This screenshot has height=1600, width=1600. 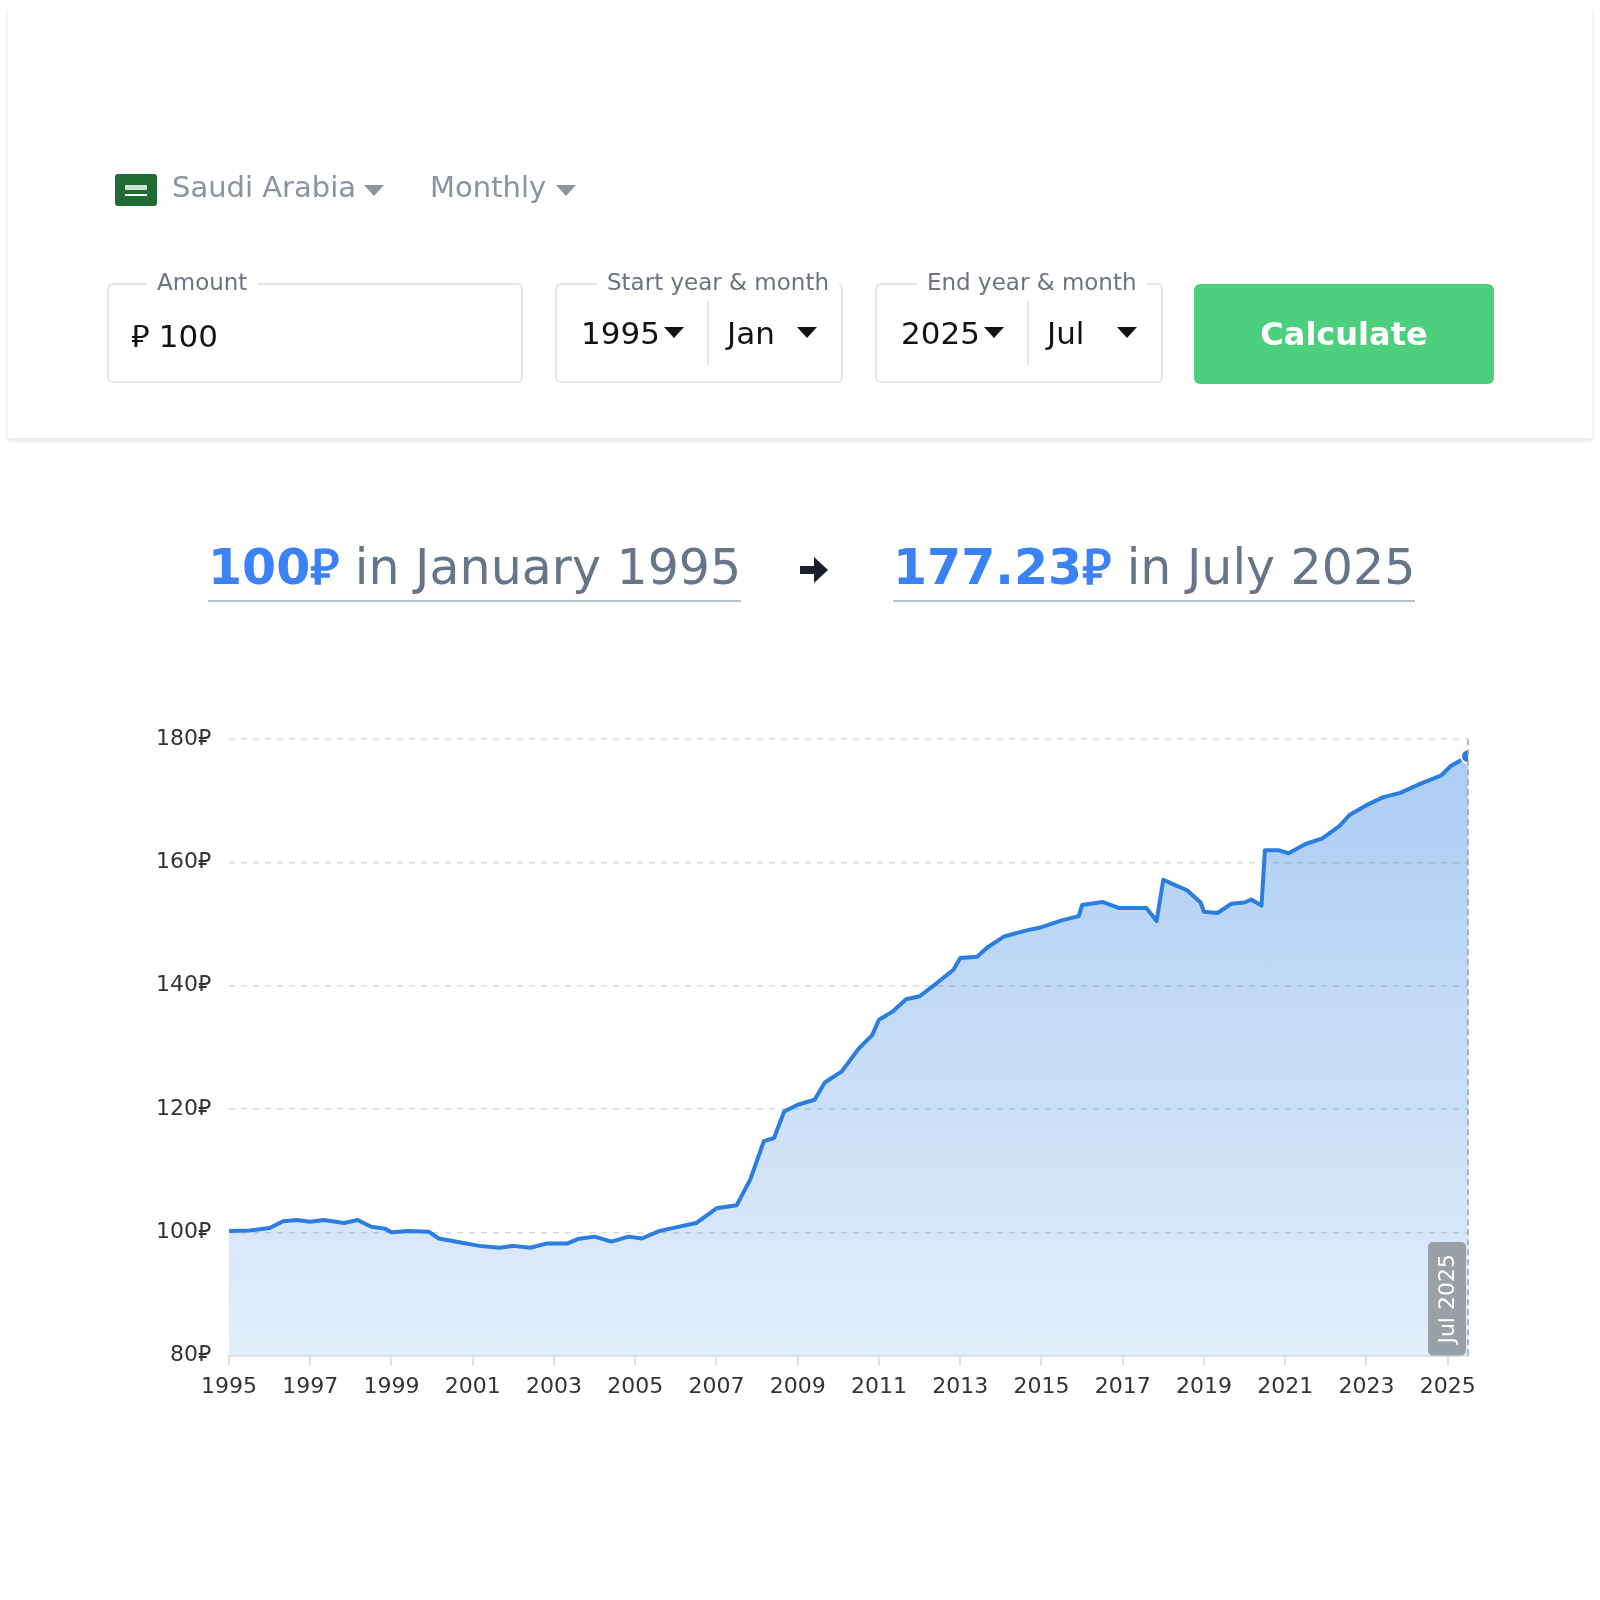 What do you see at coordinates (1344, 334) in the screenshot?
I see `text: Calculate` at bounding box center [1344, 334].